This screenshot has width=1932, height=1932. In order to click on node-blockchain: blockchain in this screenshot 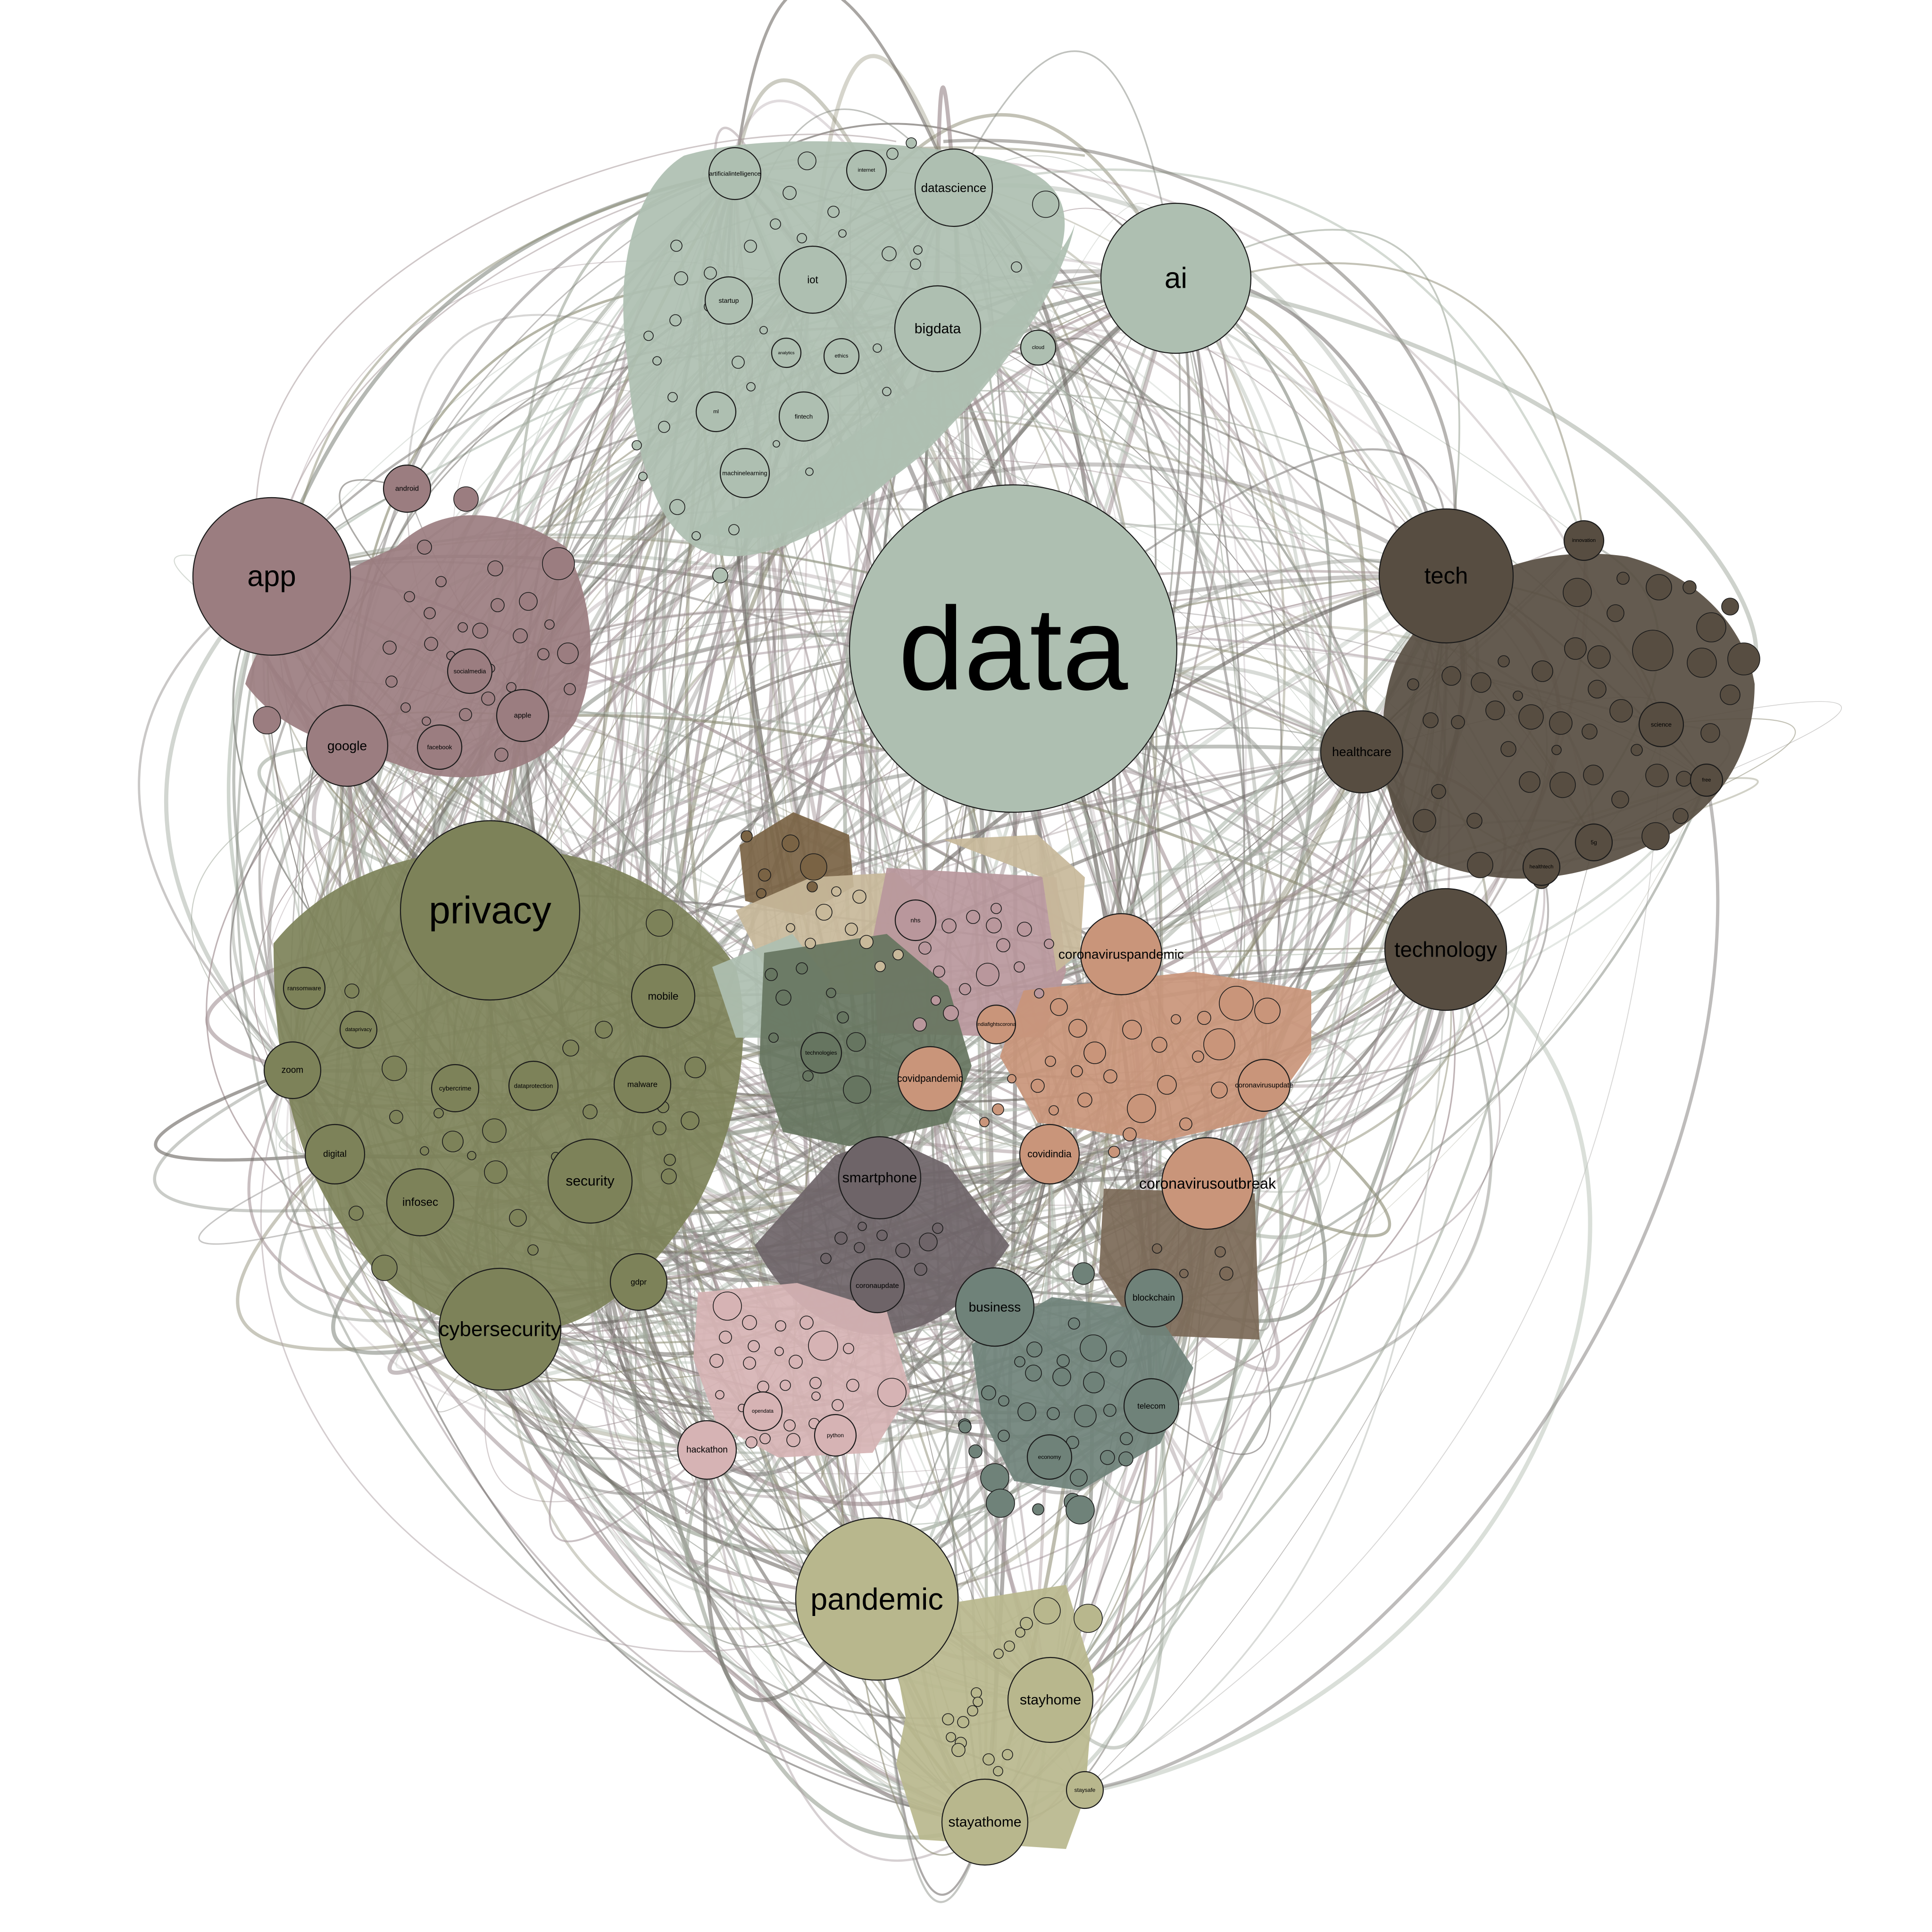, I will do `click(1153, 1298)`.